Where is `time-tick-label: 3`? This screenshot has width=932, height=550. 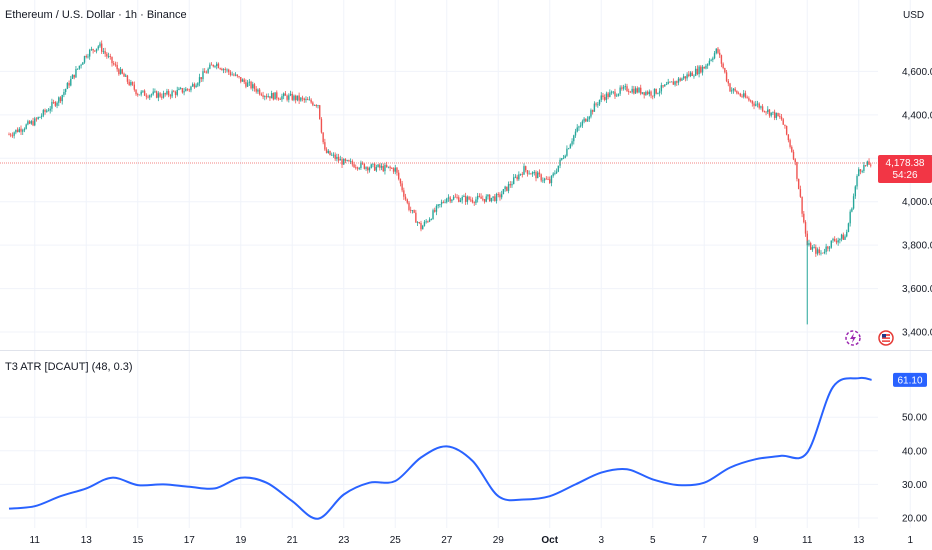 time-tick-label: 3 is located at coordinates (601, 540).